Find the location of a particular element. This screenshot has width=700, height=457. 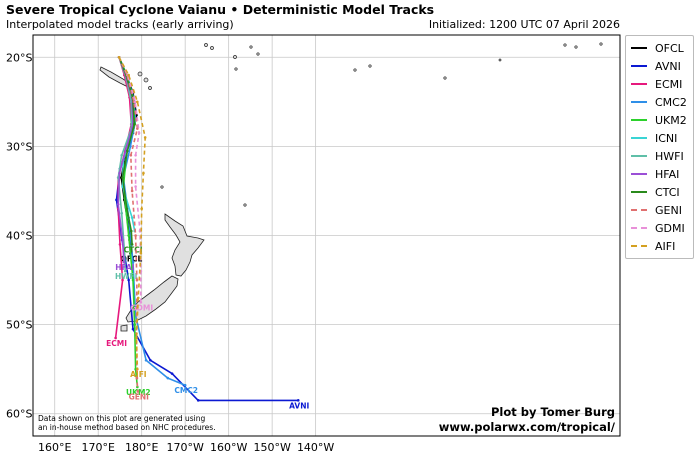

legend-item-gdmi: GDMI is located at coordinates (659, 228).